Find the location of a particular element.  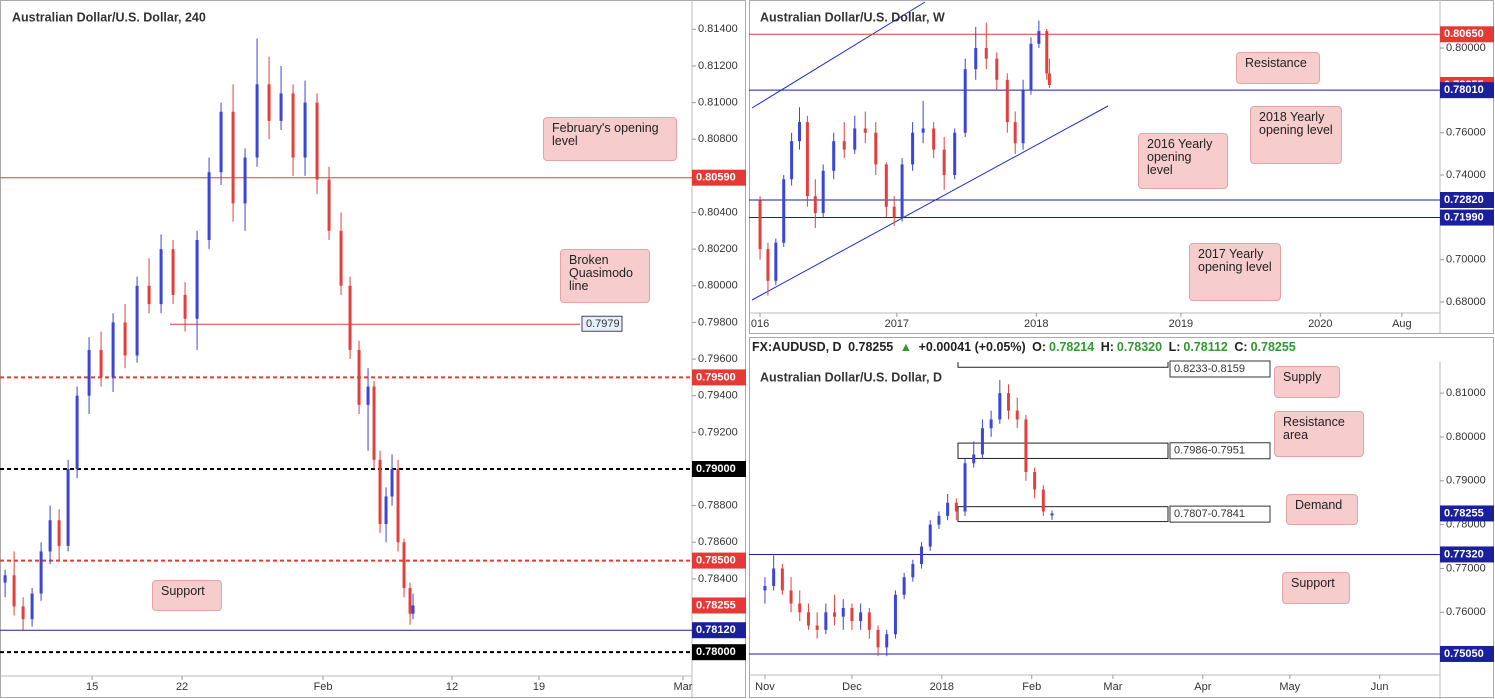

x-tick-label: May is located at coordinates (1289, 687).